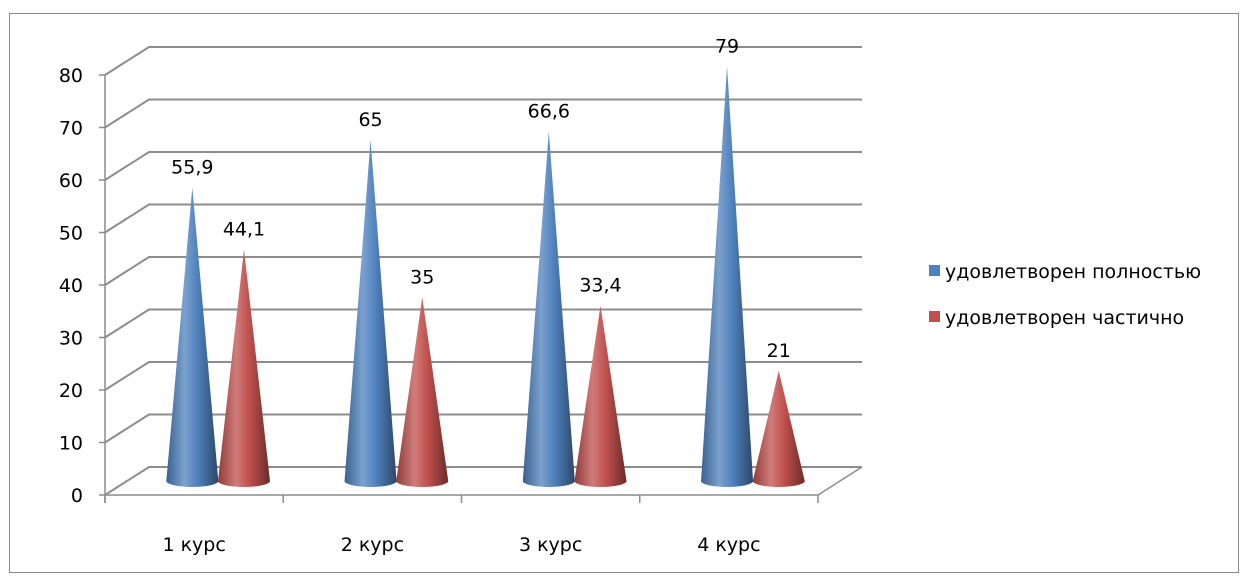 The image size is (1250, 581). What do you see at coordinates (193, 545) in the screenshot?
I see `x-category-label: 1 курс` at bounding box center [193, 545].